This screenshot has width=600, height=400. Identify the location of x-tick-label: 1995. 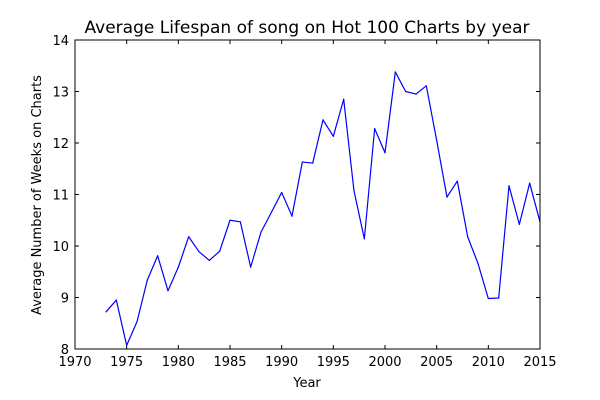
(333, 362).